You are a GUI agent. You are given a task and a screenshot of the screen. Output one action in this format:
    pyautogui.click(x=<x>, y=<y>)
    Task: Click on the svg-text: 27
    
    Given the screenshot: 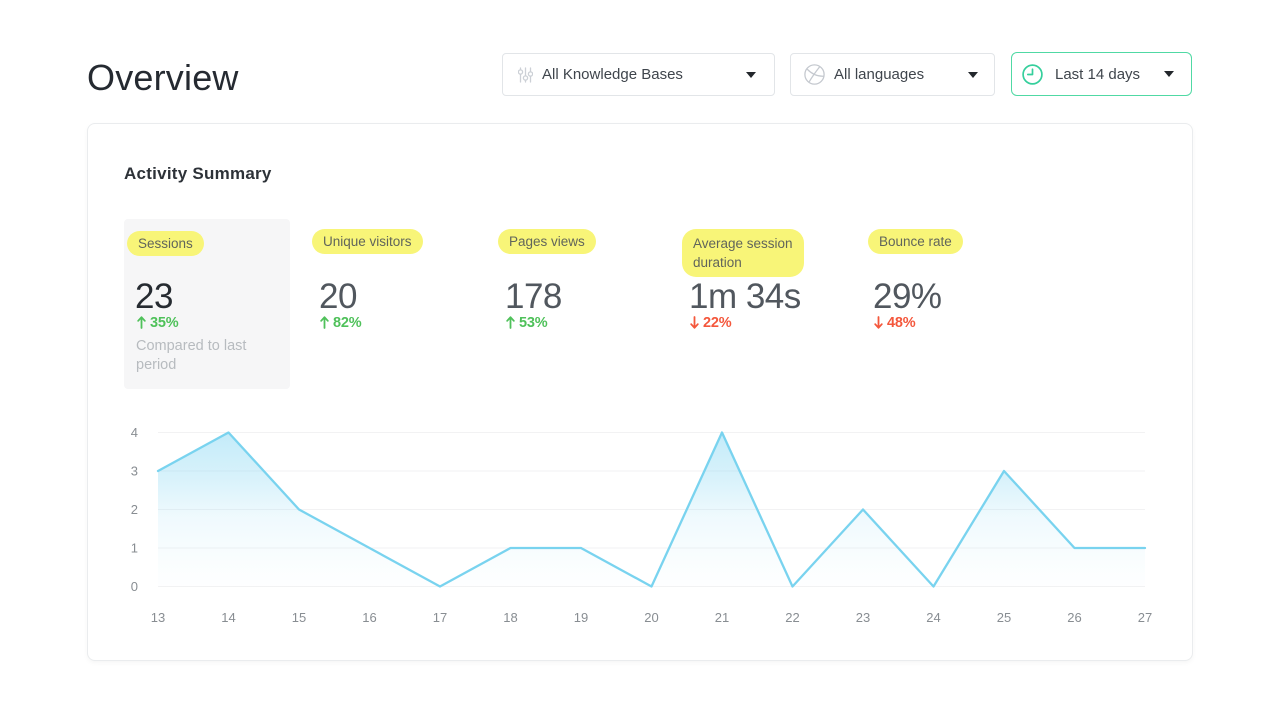 What is the action you would take?
    pyautogui.click(x=1145, y=617)
    